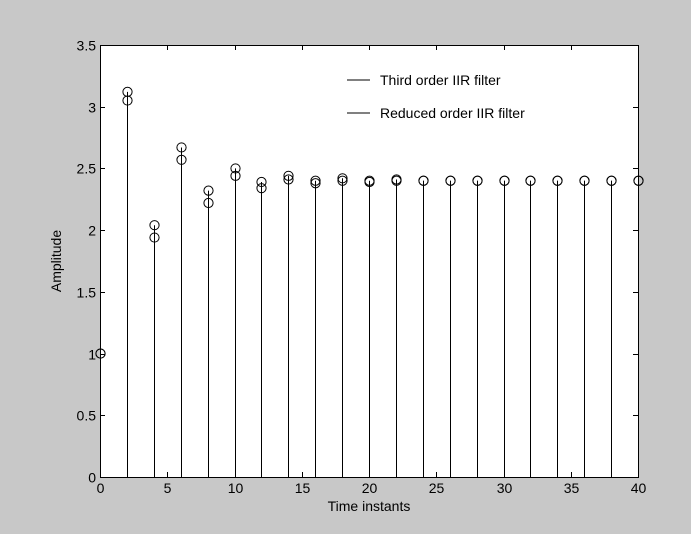 The width and height of the screenshot is (691, 534). What do you see at coordinates (56, 261) in the screenshot?
I see `y-axis-label: Amplitude` at bounding box center [56, 261].